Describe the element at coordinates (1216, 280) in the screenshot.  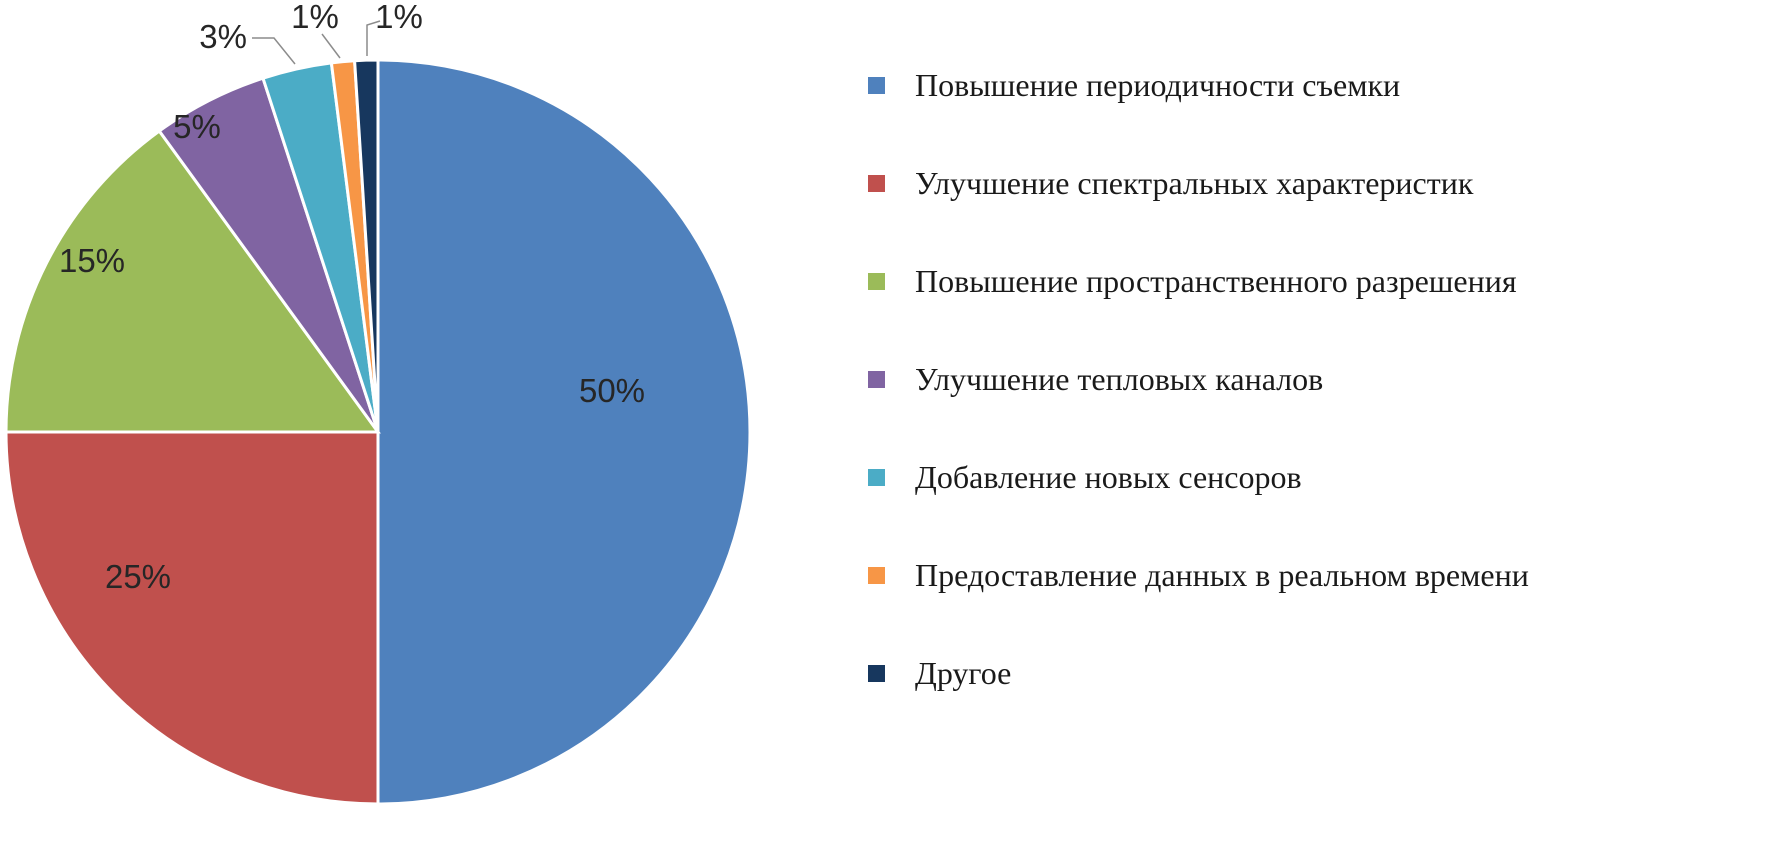
I see `legend-label: Повышение пространственного разрешения` at that location.